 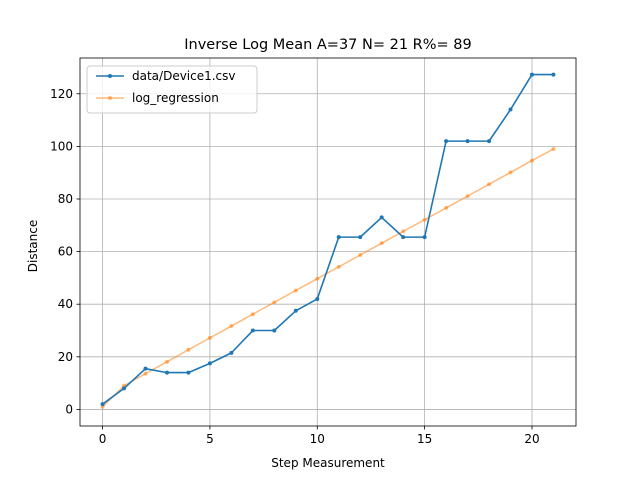 What do you see at coordinates (110, 76) in the screenshot?
I see `legend-marker-device1` at bounding box center [110, 76].